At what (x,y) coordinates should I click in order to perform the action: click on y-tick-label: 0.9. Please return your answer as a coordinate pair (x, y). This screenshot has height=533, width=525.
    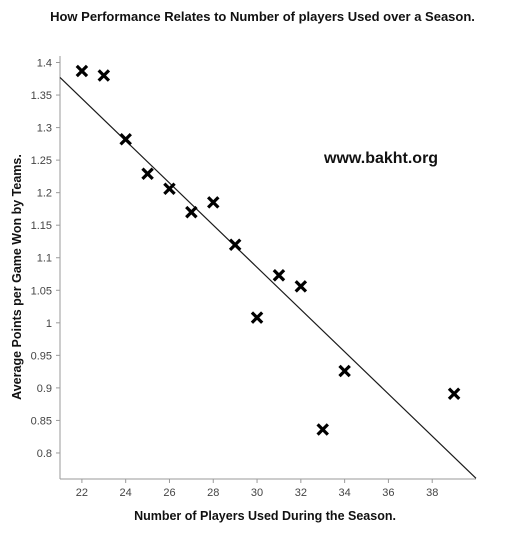
    Looking at the image, I should click on (44, 389).